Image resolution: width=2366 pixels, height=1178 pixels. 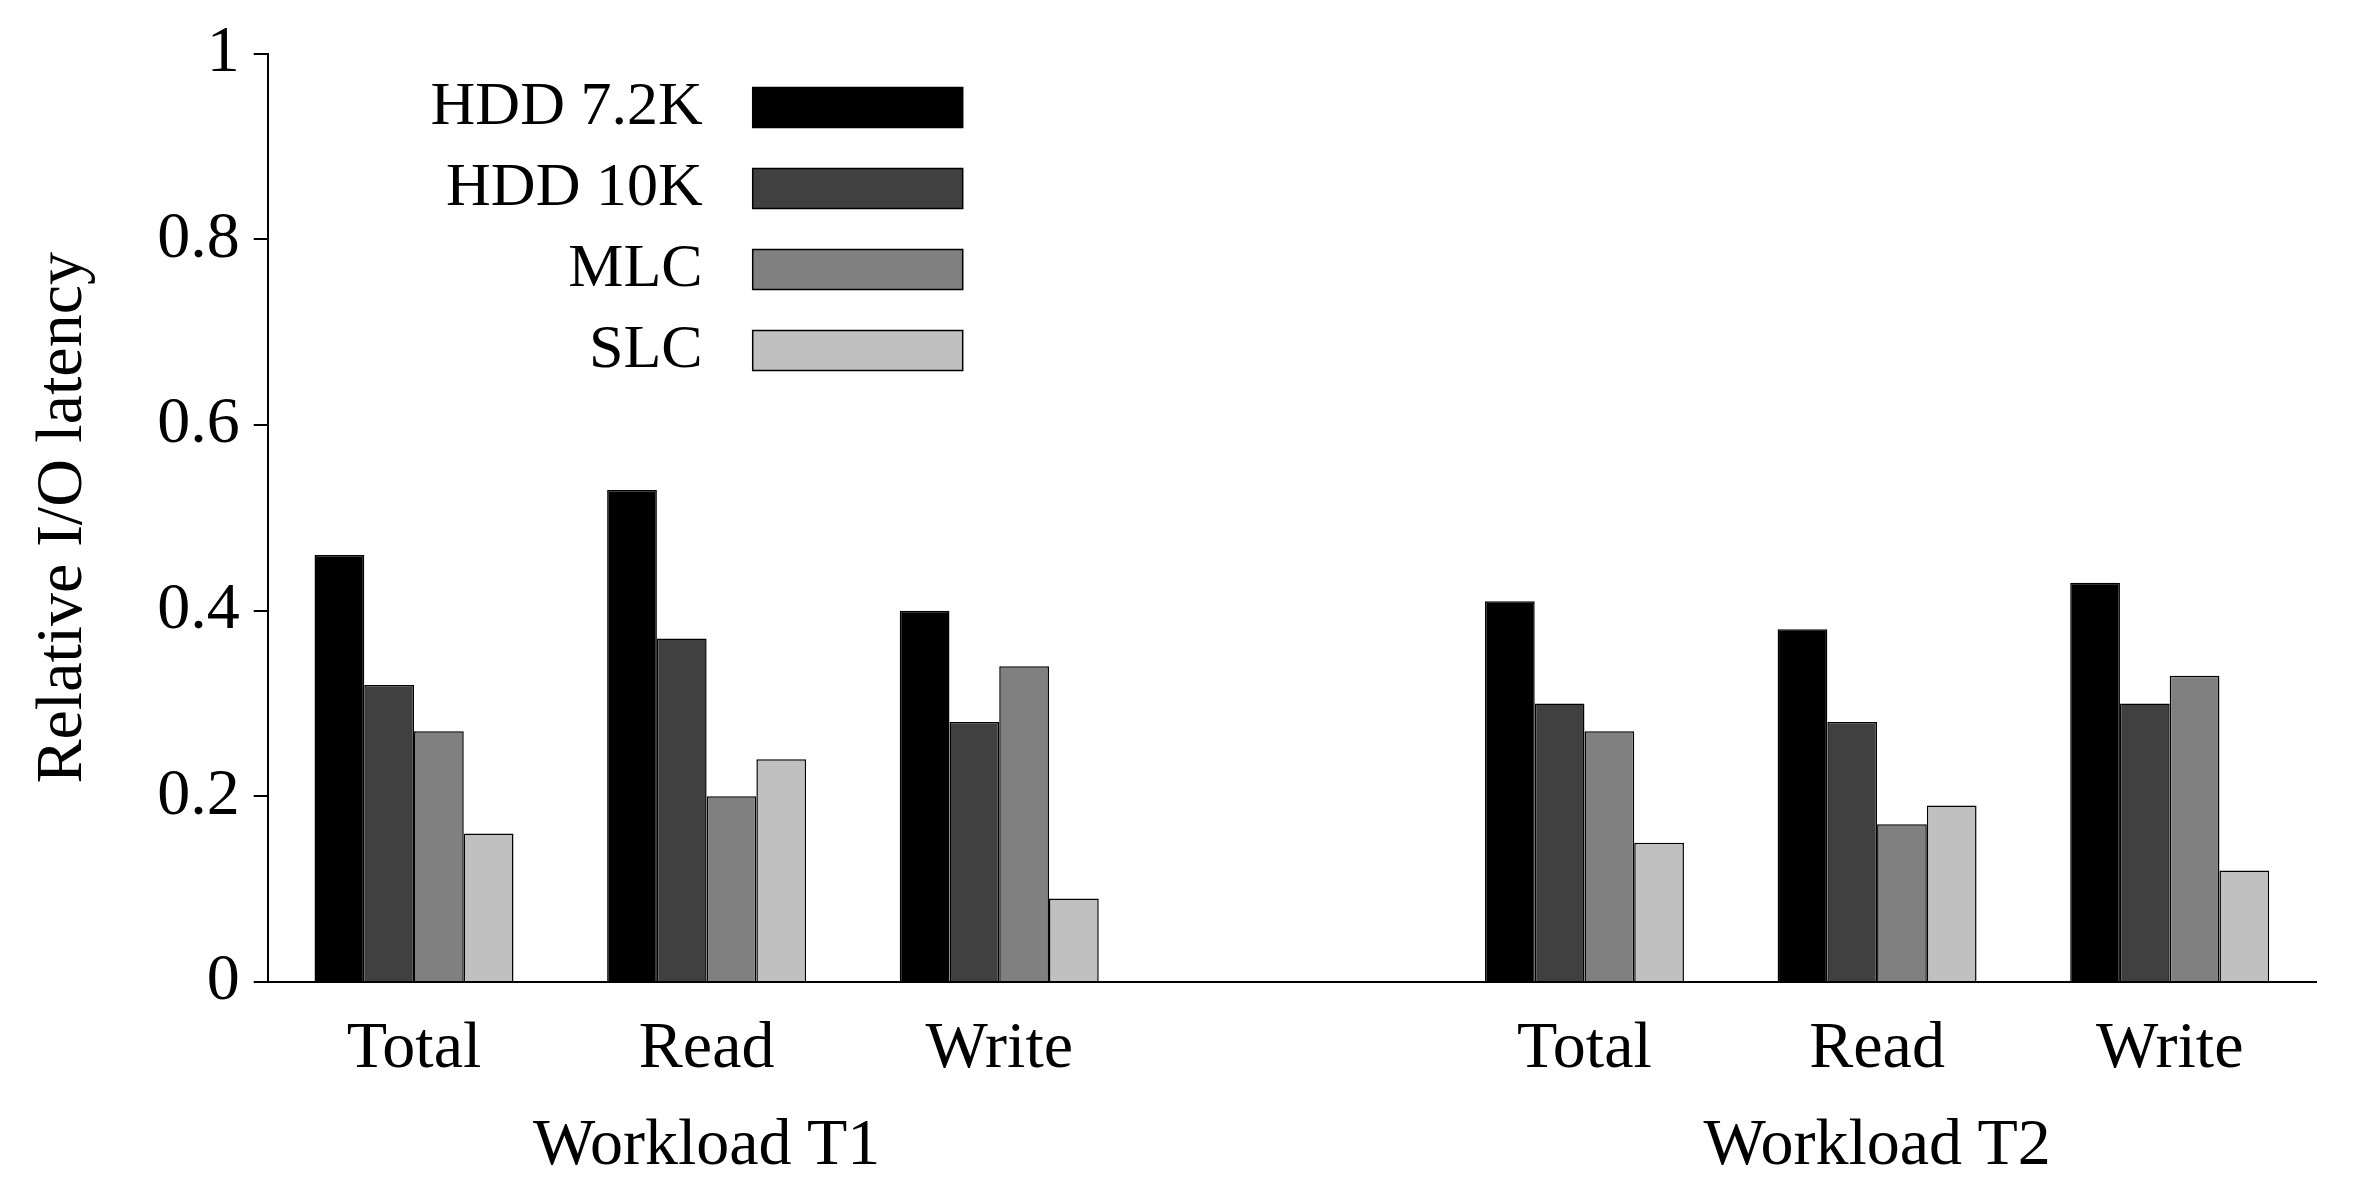 I want to click on legend-label: SLC, so click(x=645, y=345).